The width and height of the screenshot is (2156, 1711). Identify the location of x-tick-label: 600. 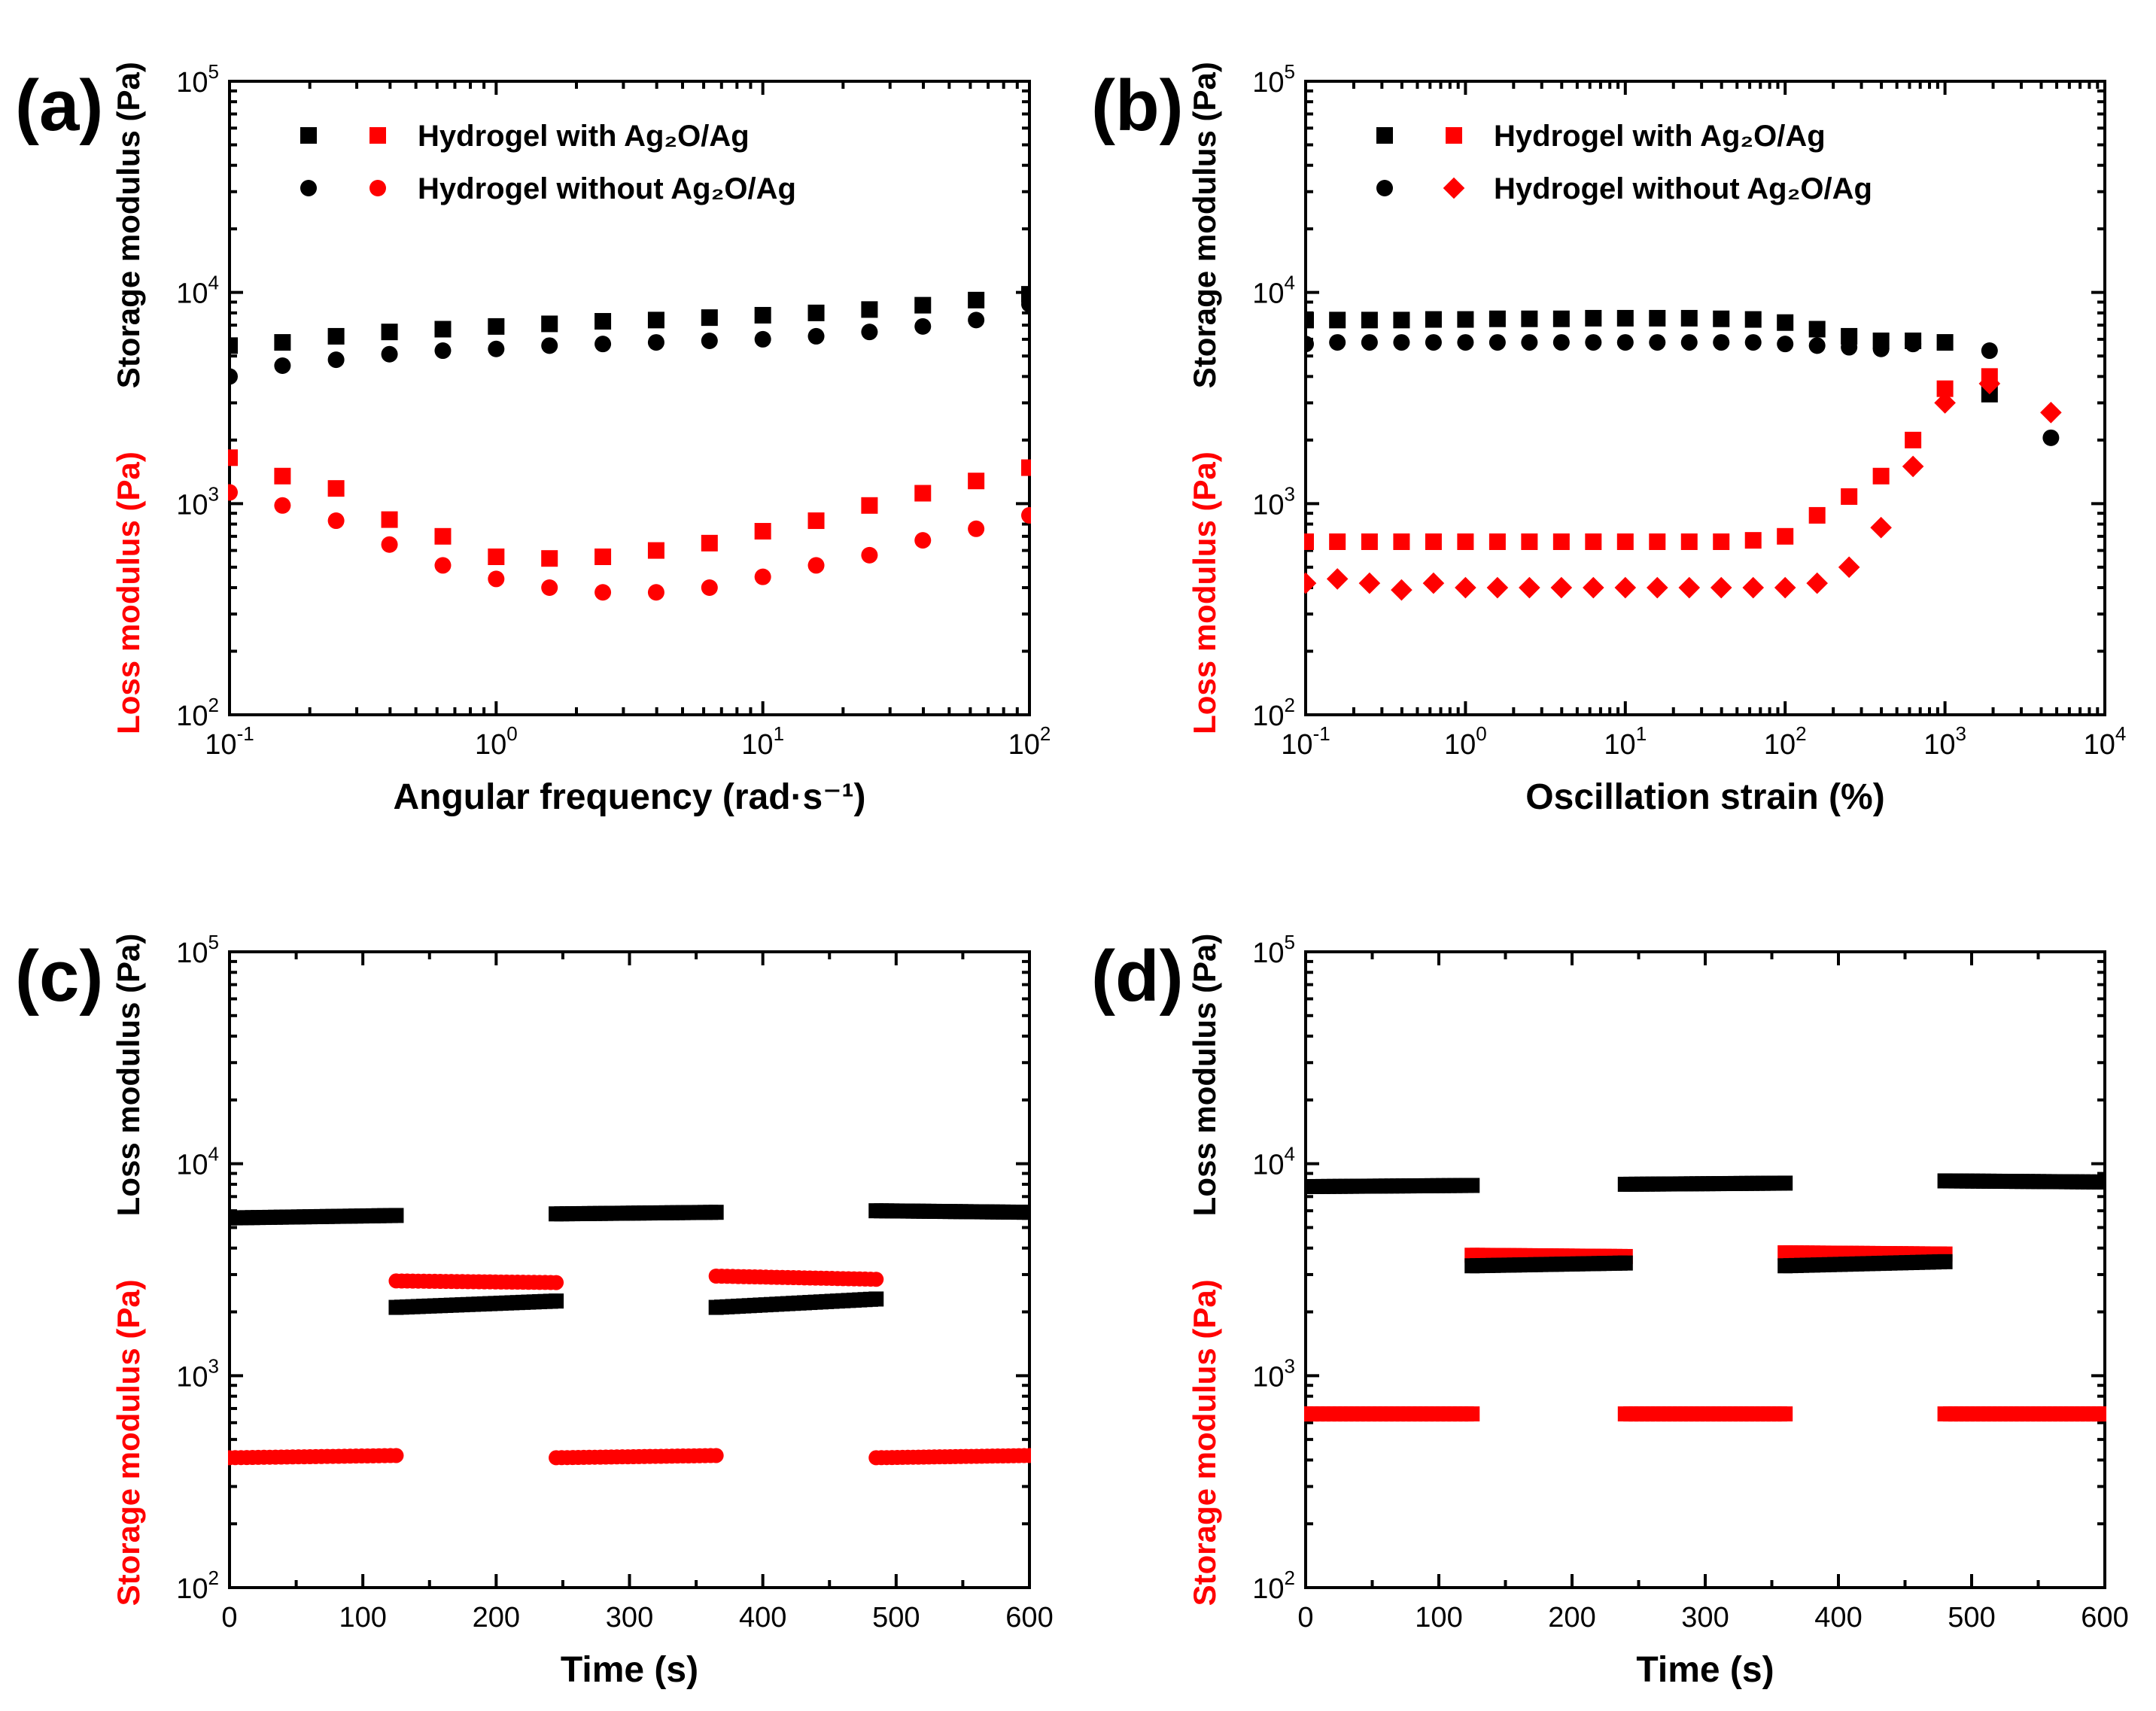
(2104, 1618).